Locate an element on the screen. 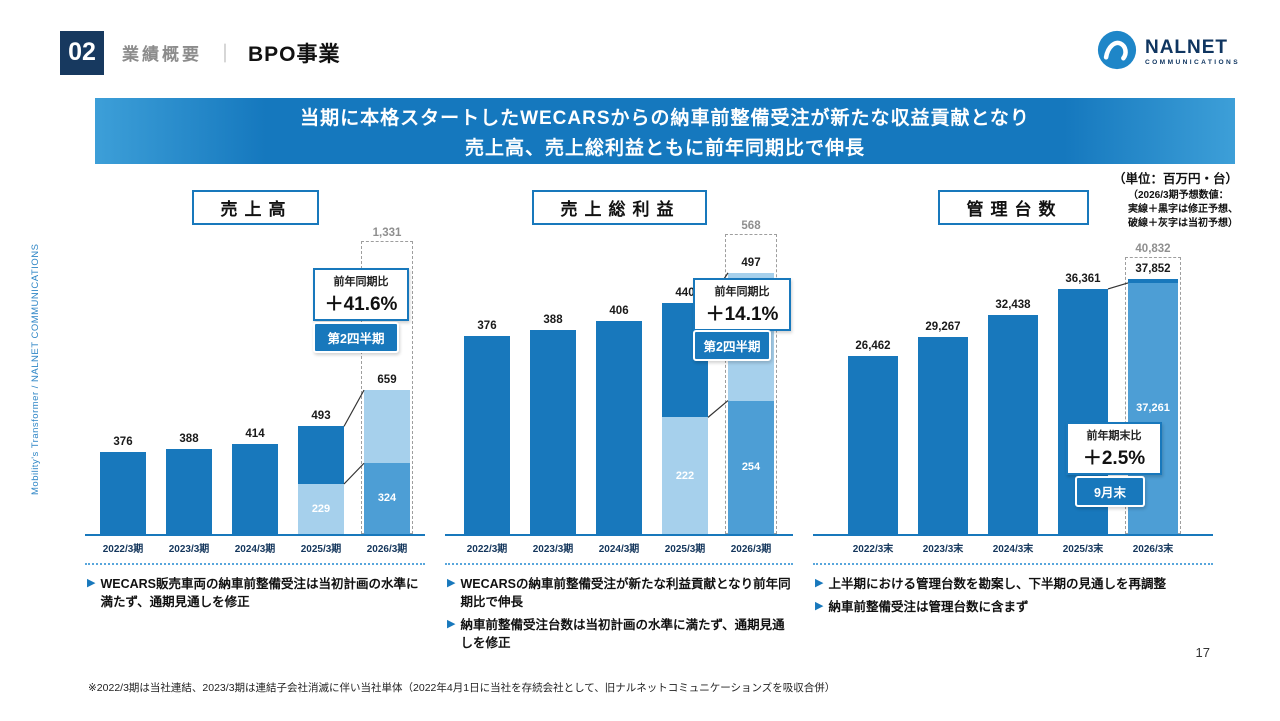 This screenshot has height=721, width=1280. bar-column: 32,438 is located at coordinates (1013, 379).